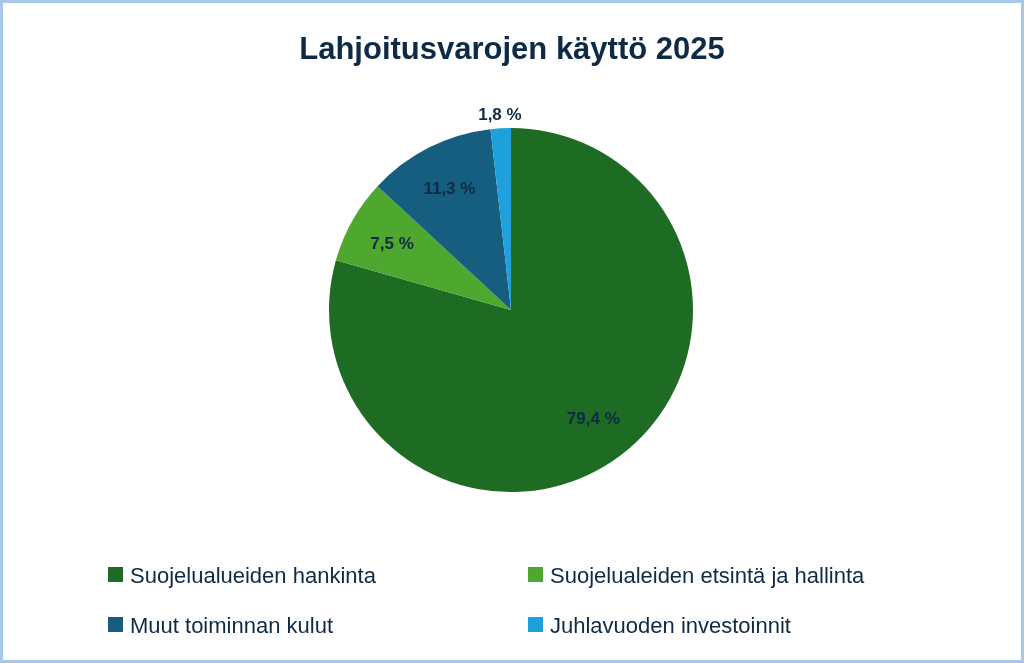 Image resolution: width=1024 pixels, height=663 pixels. What do you see at coordinates (670, 625) in the screenshot?
I see `legend-label: Juhlavuoden investoinnit` at bounding box center [670, 625].